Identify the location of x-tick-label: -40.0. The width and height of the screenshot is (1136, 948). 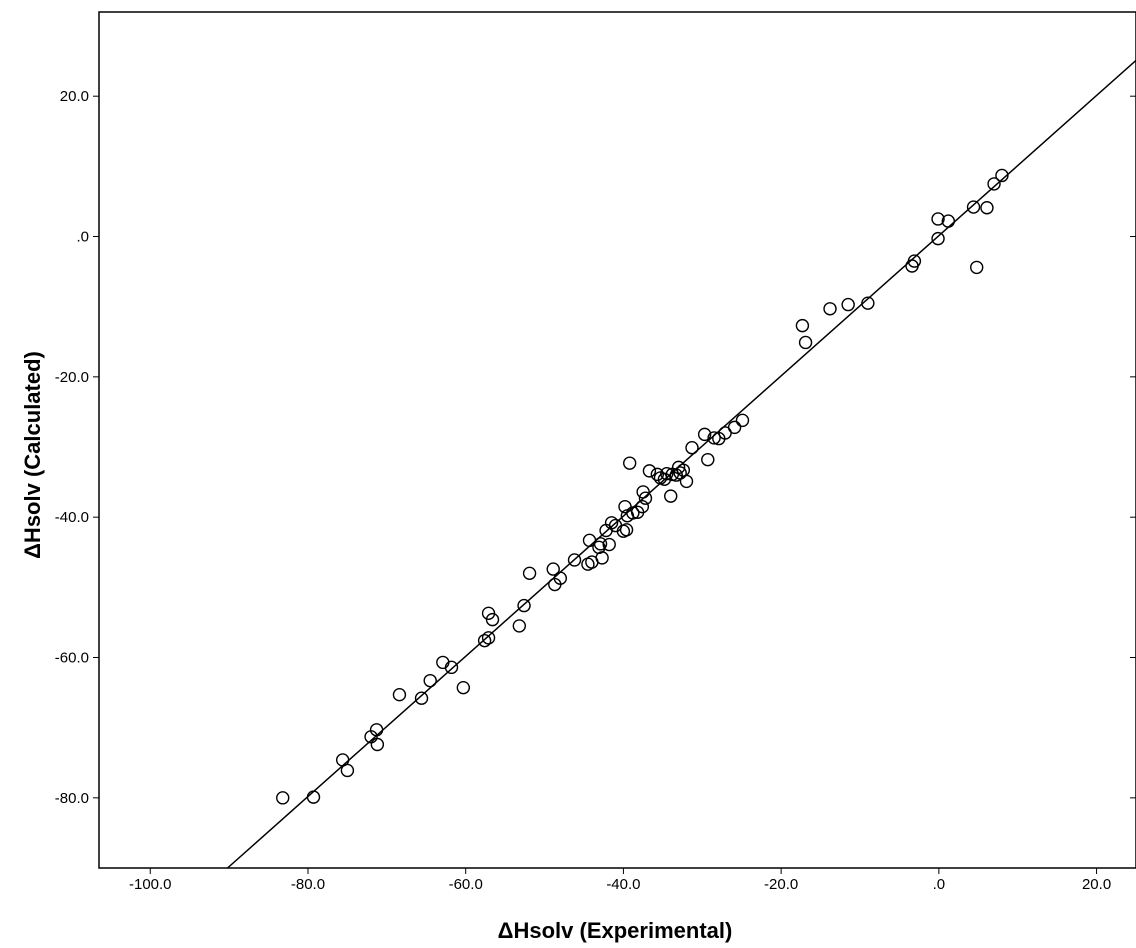
(623, 884).